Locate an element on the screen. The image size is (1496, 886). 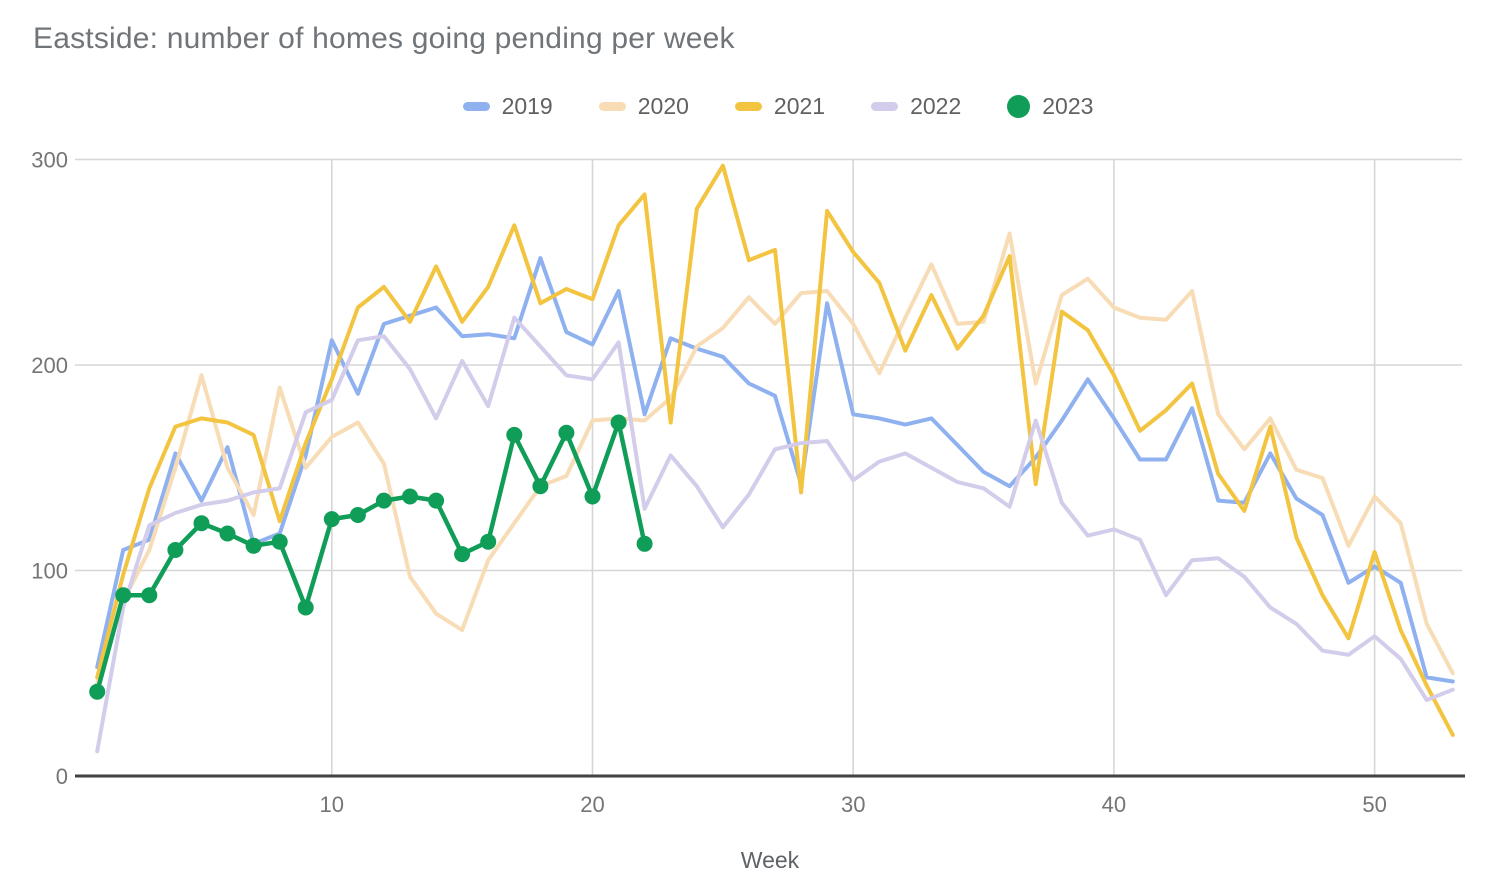
legend-swatch-2022 is located at coordinates (885, 106).